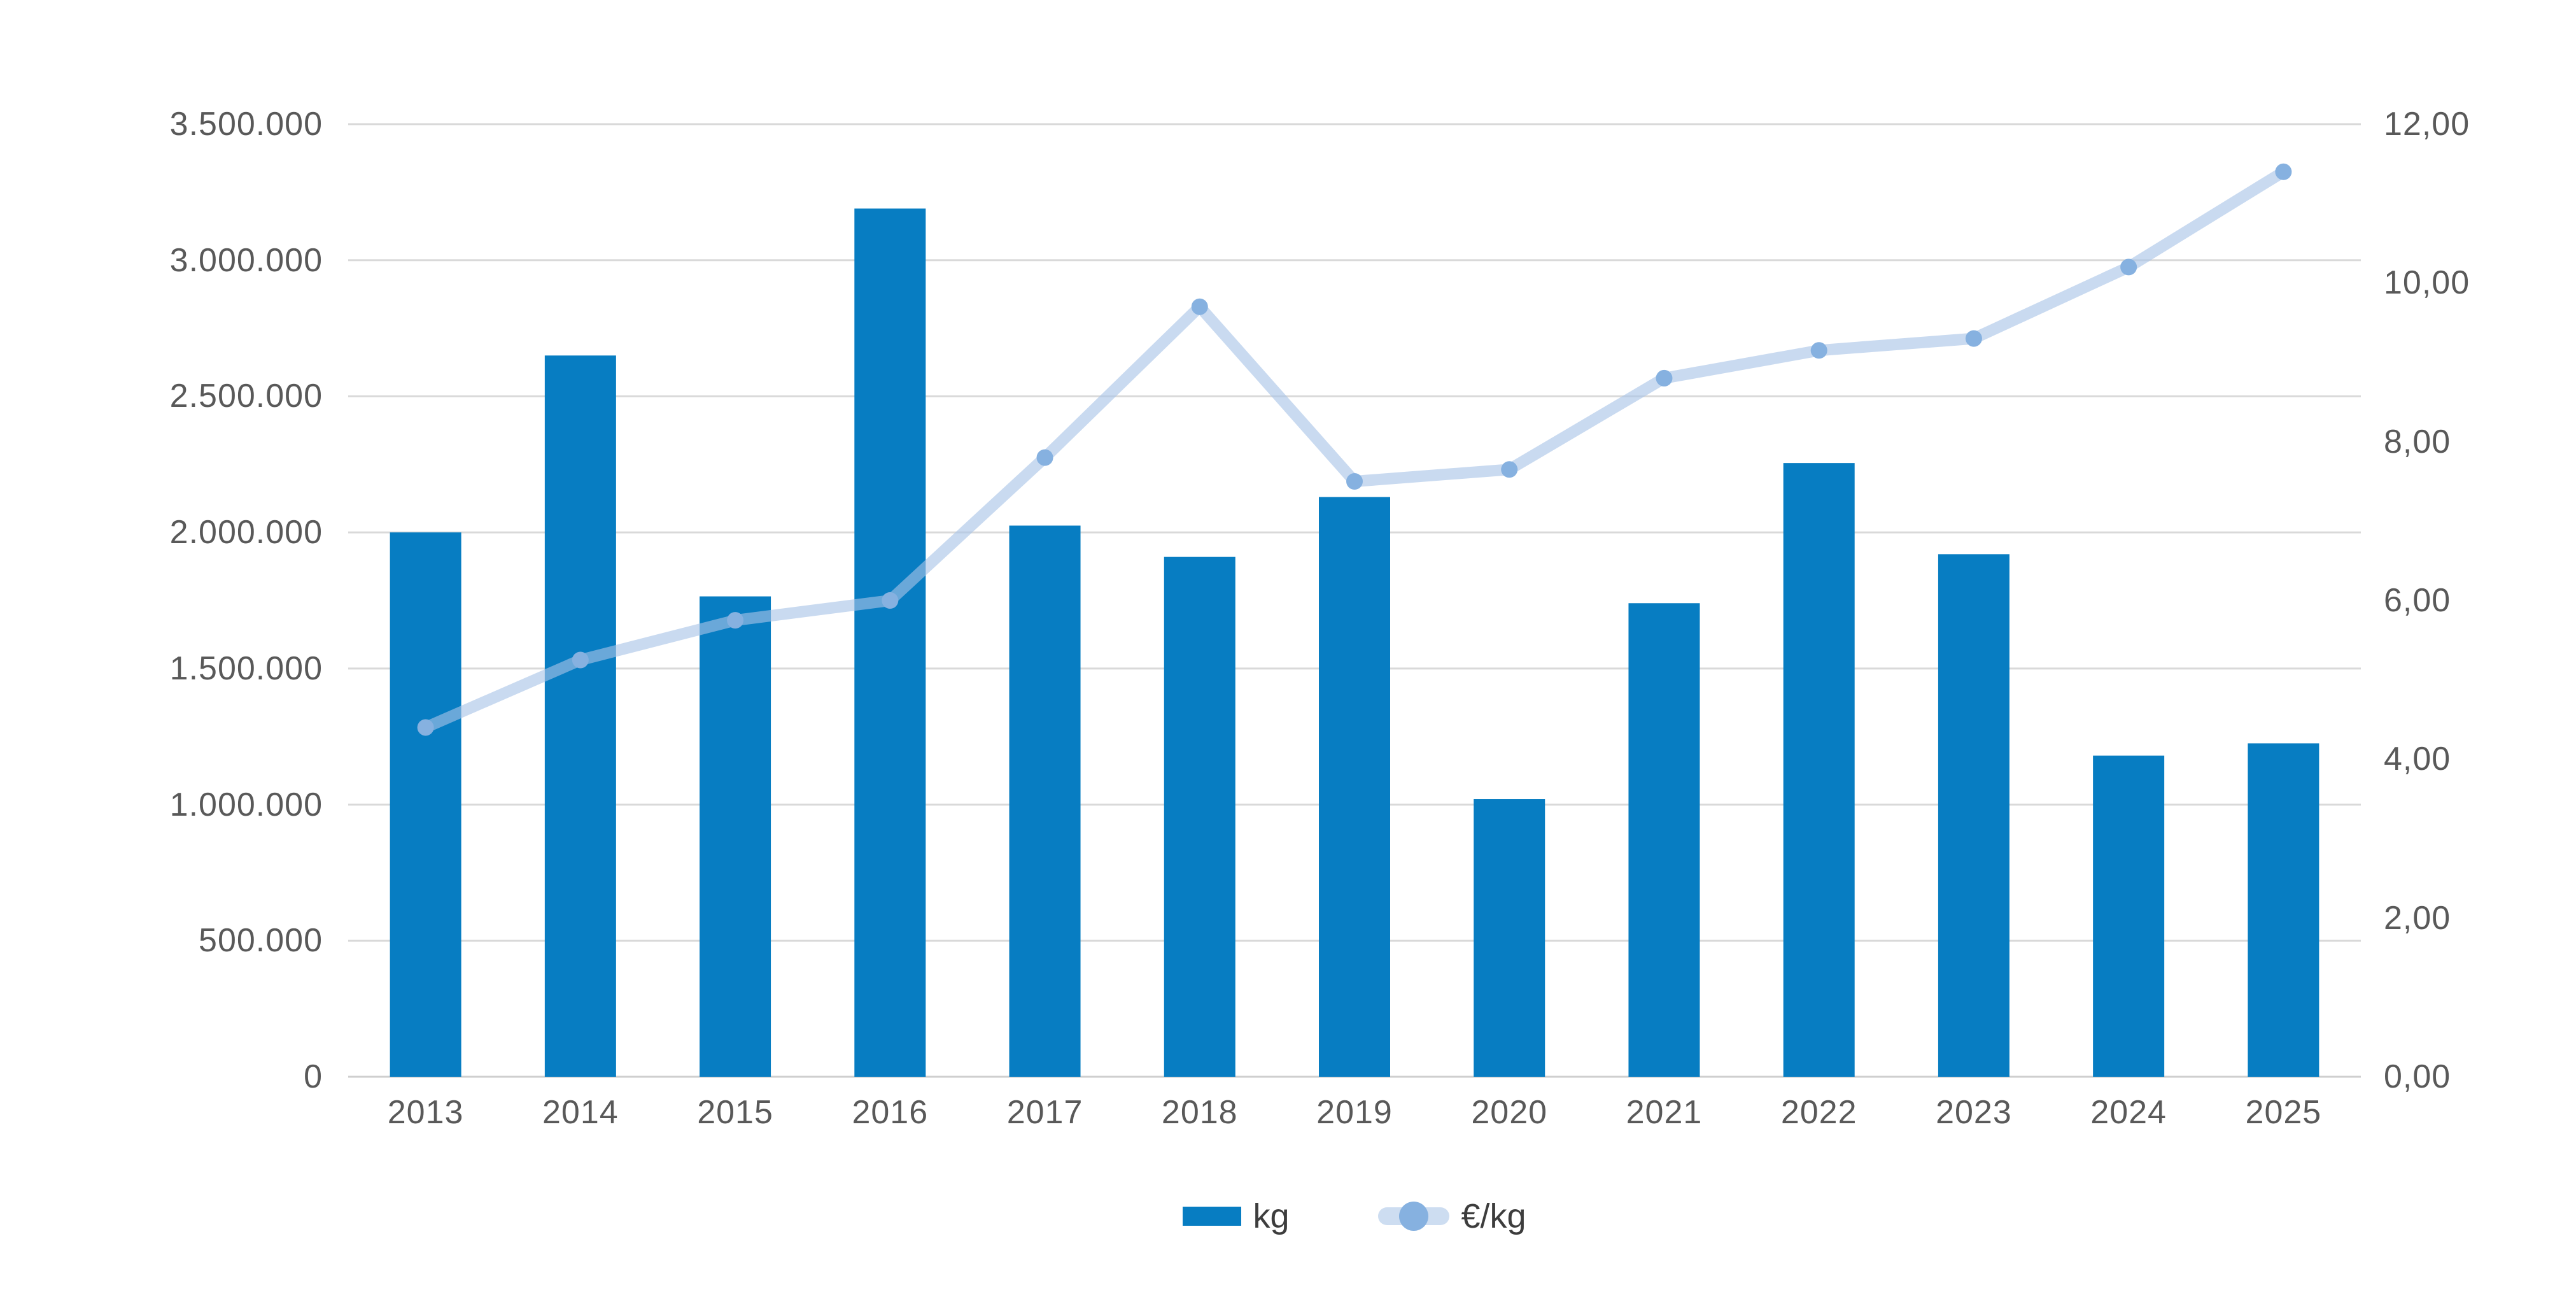 This screenshot has width=2576, height=1313. I want to click on x-tick-2020: 2020, so click(1510, 1112).